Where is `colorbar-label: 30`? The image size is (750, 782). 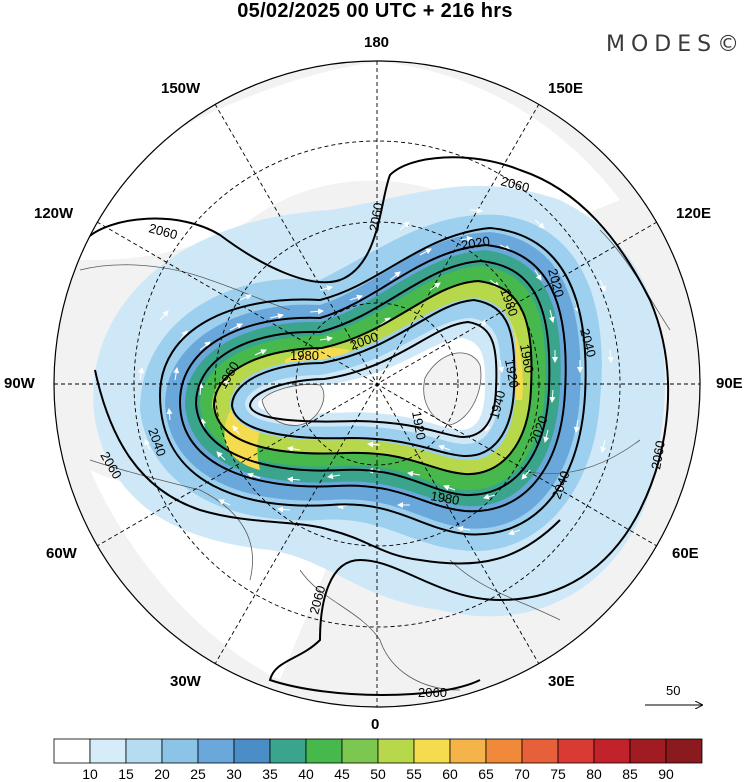
colorbar-label: 30 is located at coordinates (234, 774).